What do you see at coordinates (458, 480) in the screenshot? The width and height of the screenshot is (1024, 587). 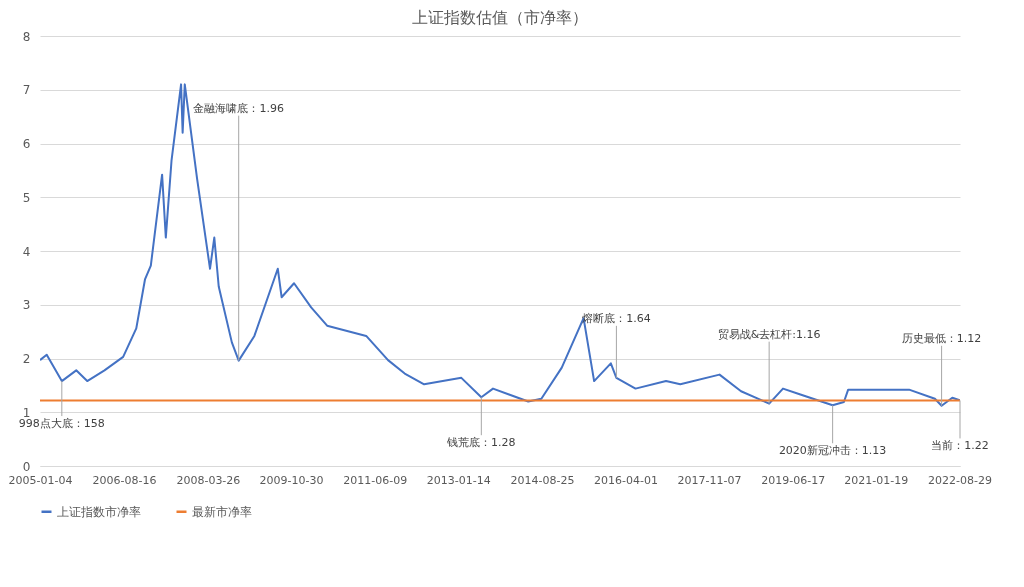 I see `x-tick-label: 2013-01-14` at bounding box center [458, 480].